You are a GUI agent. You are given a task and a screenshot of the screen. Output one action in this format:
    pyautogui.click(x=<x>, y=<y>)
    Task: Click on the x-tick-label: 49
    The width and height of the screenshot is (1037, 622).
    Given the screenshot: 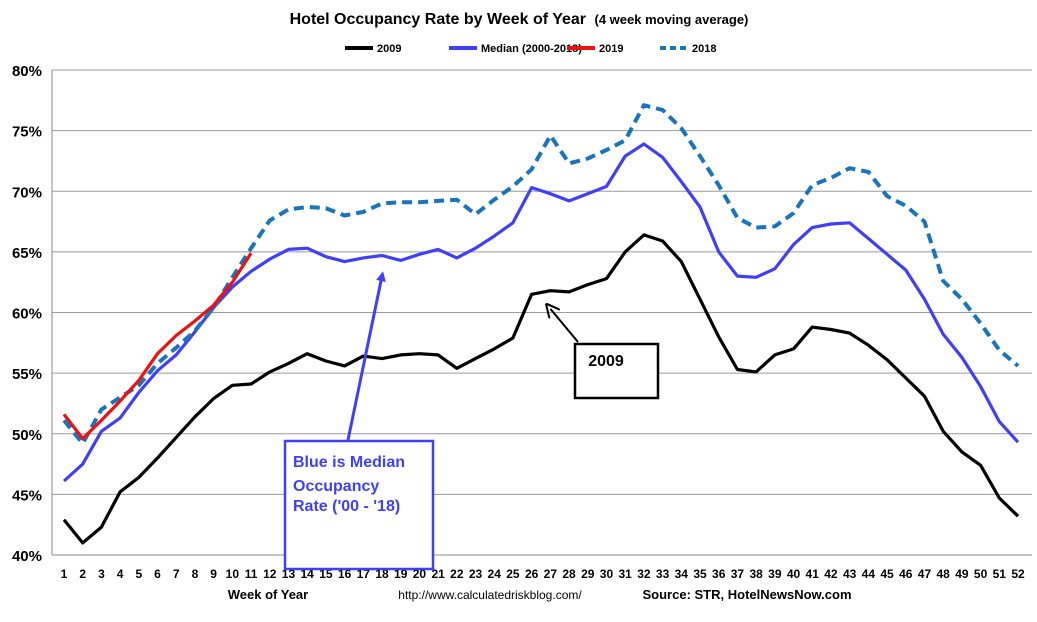 What is the action you would take?
    pyautogui.click(x=962, y=574)
    